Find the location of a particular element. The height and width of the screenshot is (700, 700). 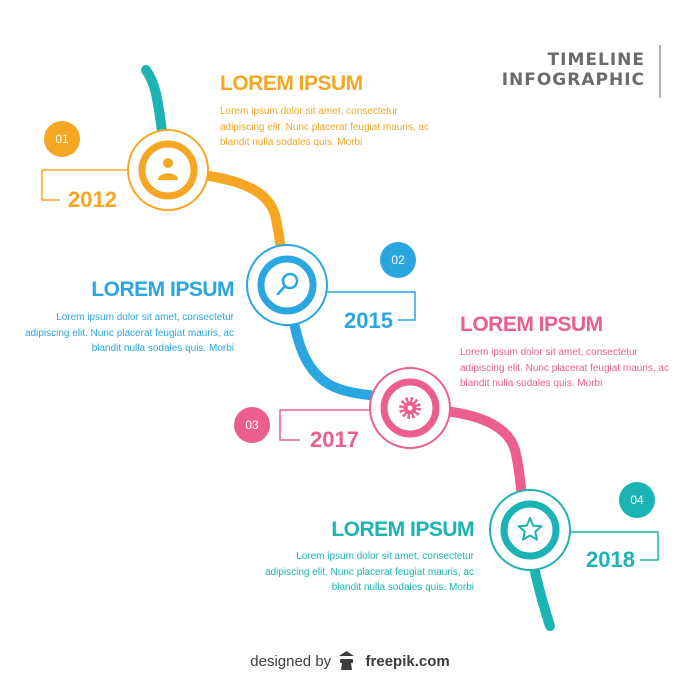

step-2-heading: LOREM IPSUM is located at coordinates (162, 289).